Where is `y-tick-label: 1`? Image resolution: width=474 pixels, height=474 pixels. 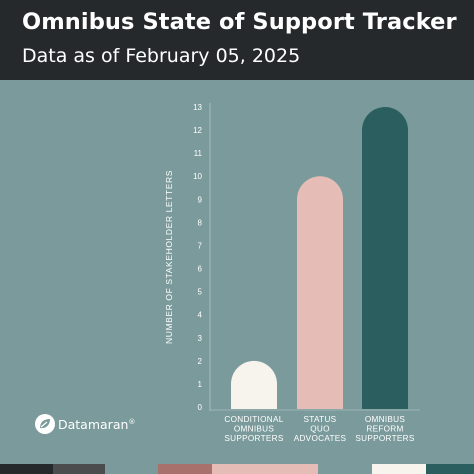
y-tick-label: 1 is located at coordinates (200, 384).